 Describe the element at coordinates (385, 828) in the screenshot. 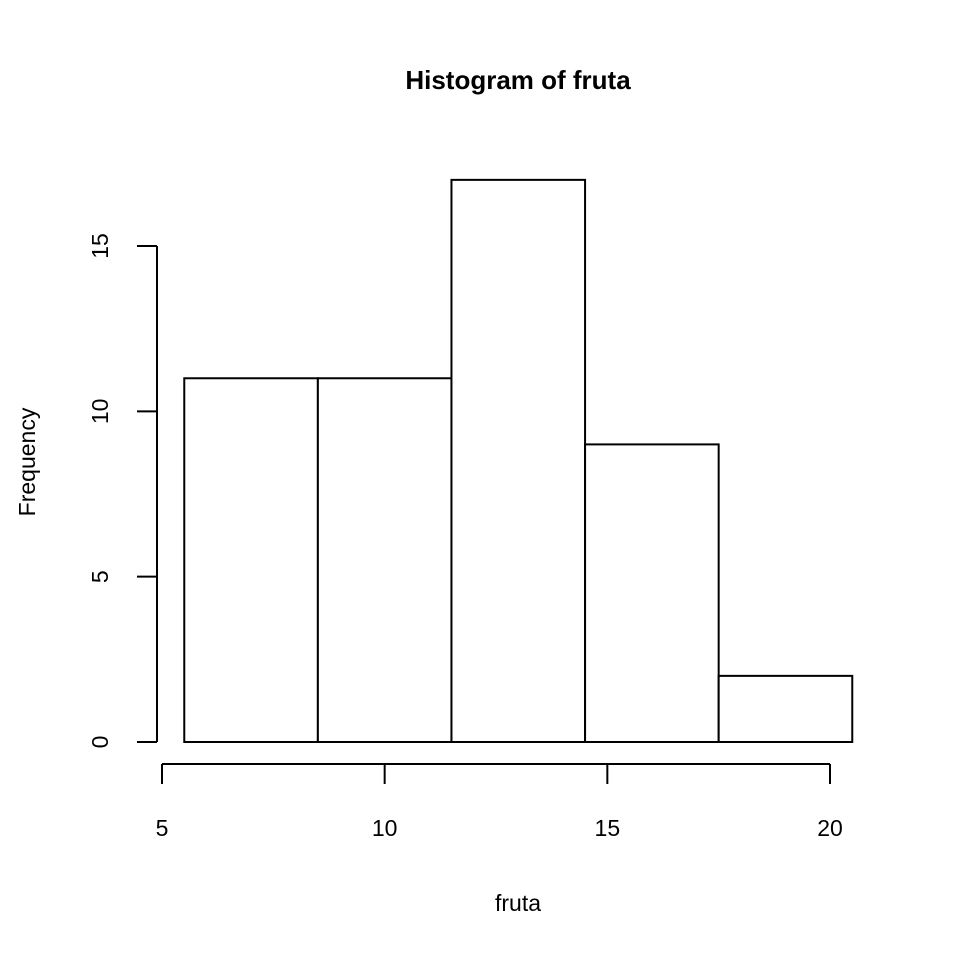

I see `x-tick-label-10: 10` at that location.